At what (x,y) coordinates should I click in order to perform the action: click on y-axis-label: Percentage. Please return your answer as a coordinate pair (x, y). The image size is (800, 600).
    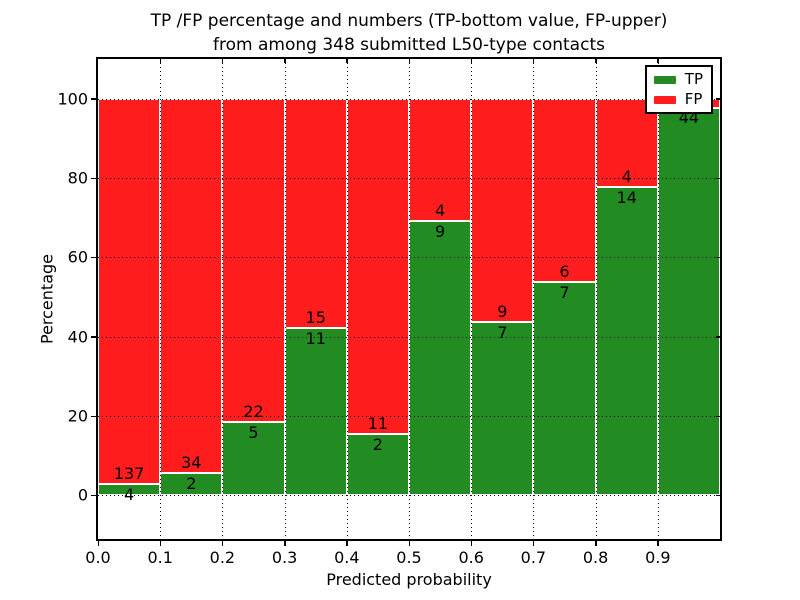
    Looking at the image, I should click on (47, 299).